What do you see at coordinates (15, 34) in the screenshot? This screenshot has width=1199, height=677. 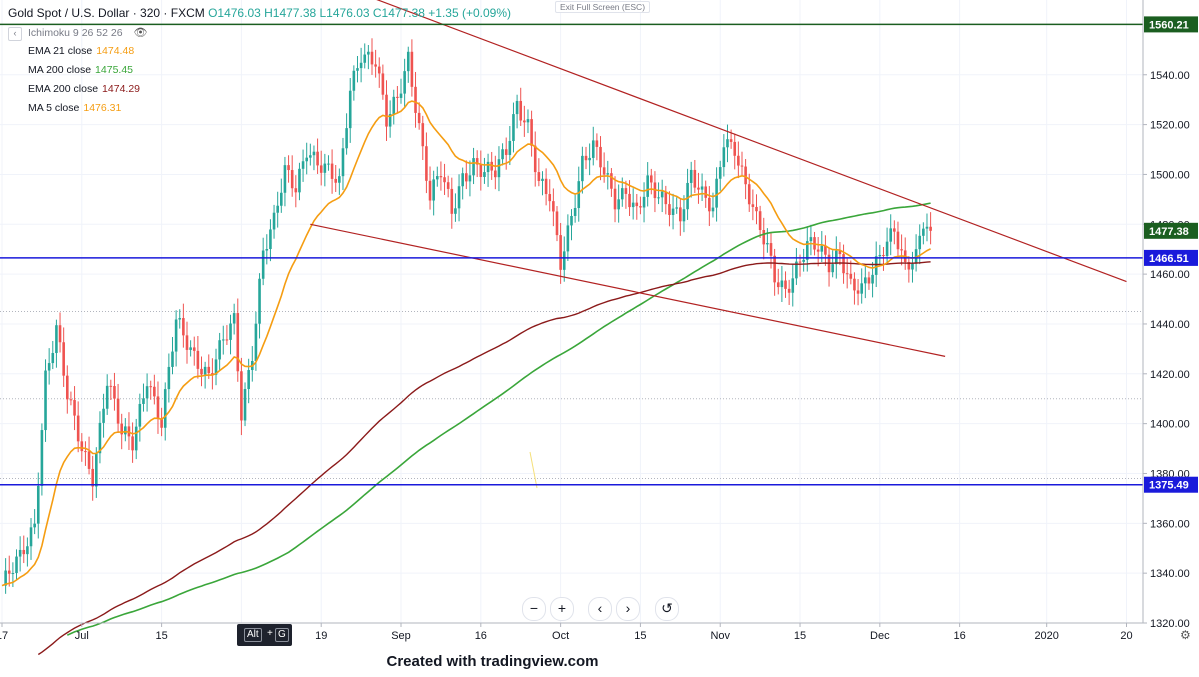 I see `collapse-legend-button: ‹` at bounding box center [15, 34].